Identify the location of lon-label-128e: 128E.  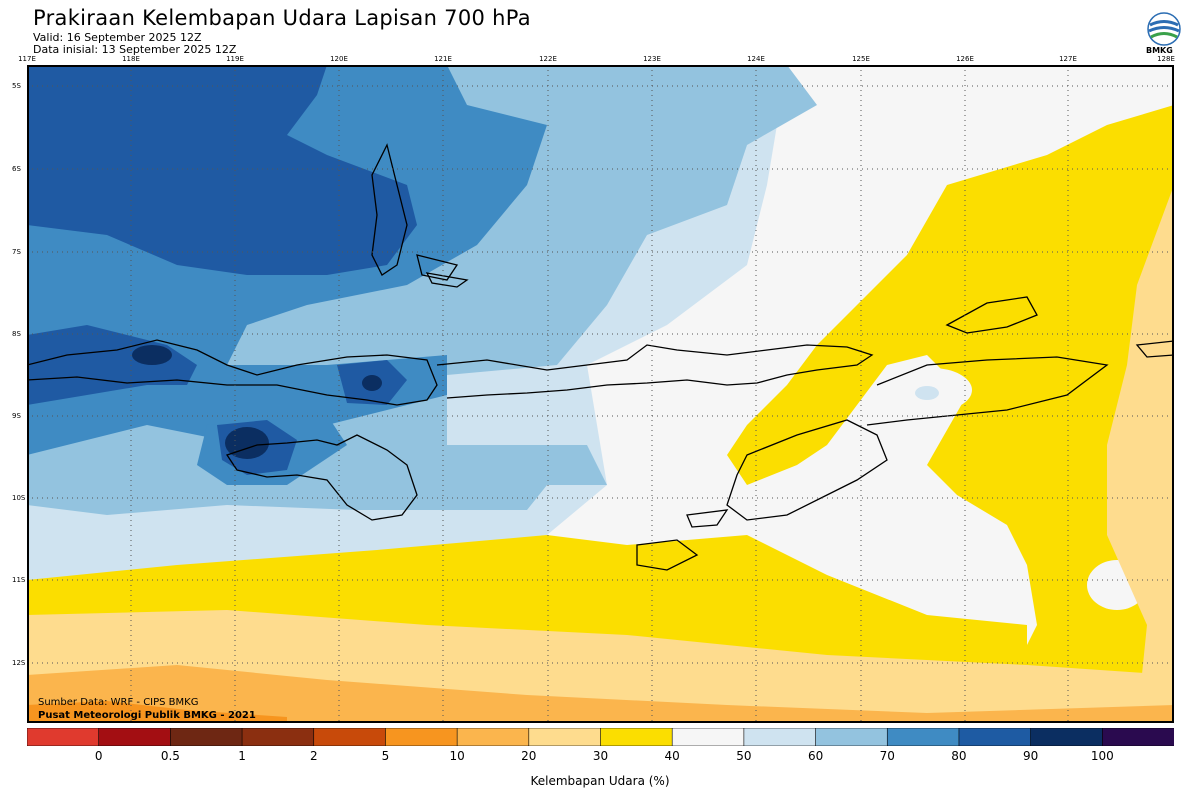
(1166, 59).